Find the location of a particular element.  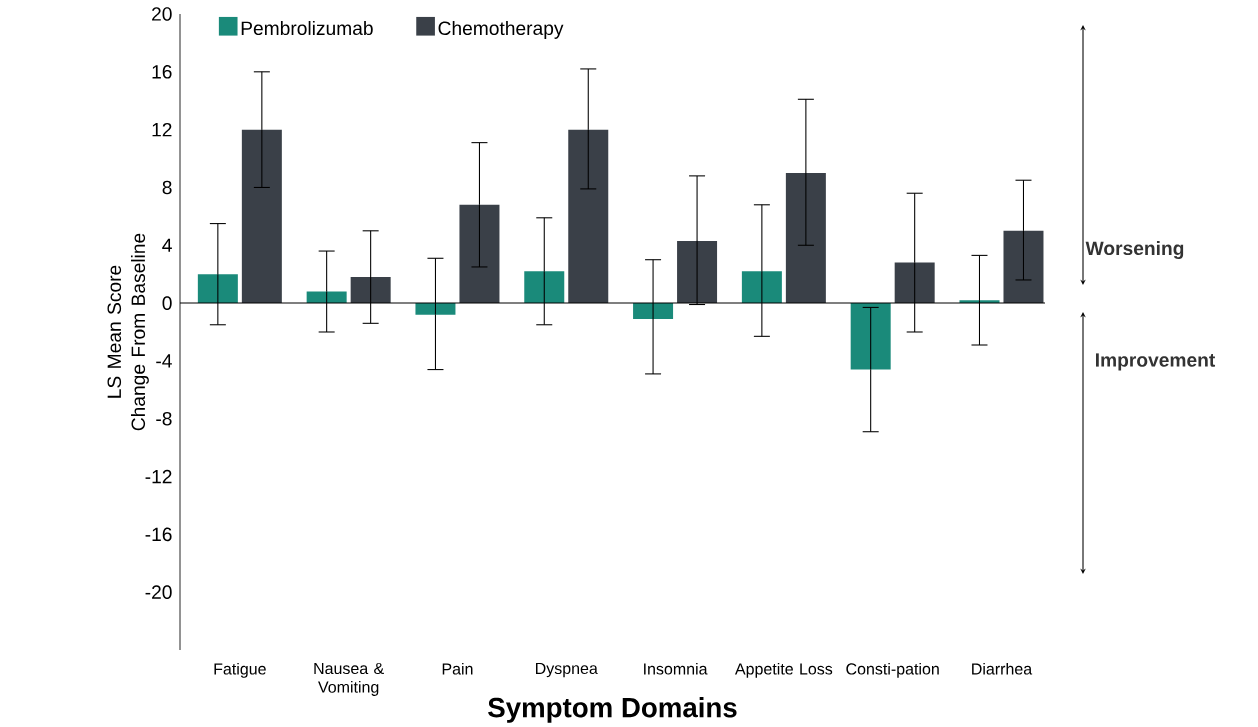

x-tick-label: Appetite Loss is located at coordinates (783, 670).